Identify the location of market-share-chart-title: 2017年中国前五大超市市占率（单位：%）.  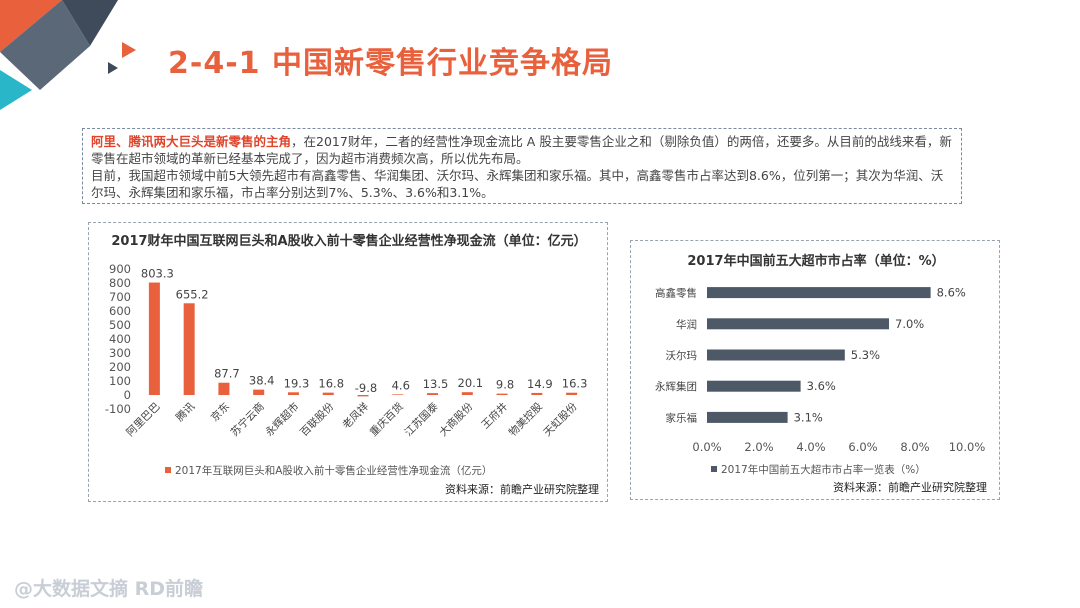
(815, 261).